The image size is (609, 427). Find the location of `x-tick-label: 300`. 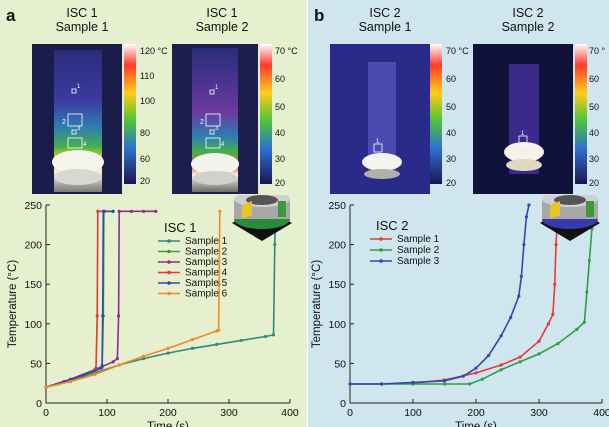

x-tick-label: 300 is located at coordinates (539, 413).